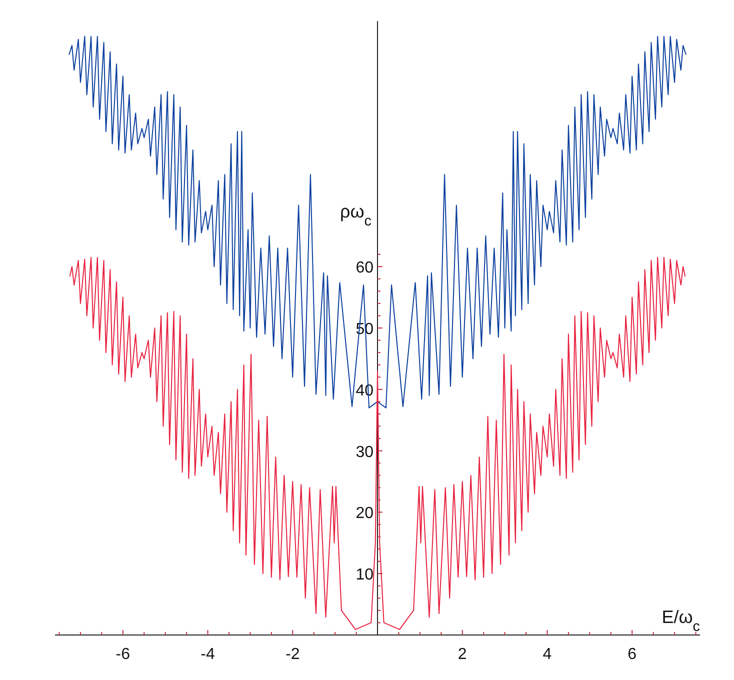  Describe the element at coordinates (293, 654) in the screenshot. I see `x-tick-label: -2` at that location.